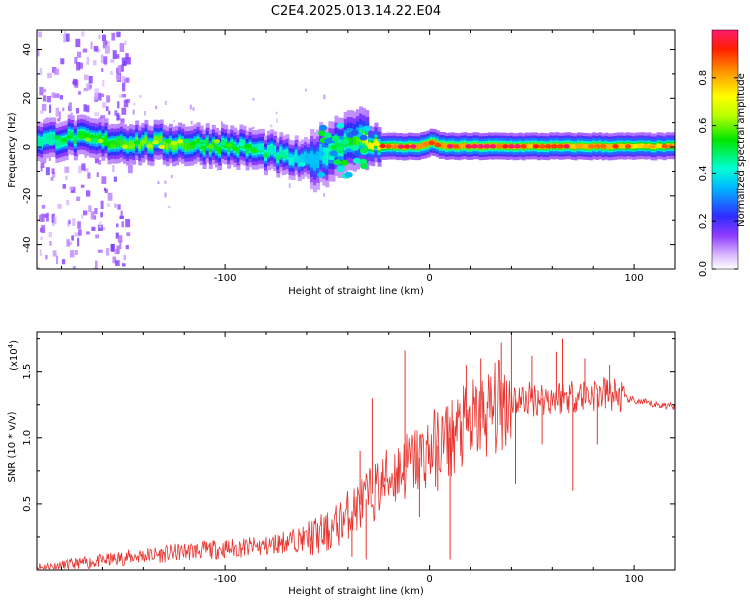  I want to click on snr-xlabel: Height of straight line (km), so click(356, 591).